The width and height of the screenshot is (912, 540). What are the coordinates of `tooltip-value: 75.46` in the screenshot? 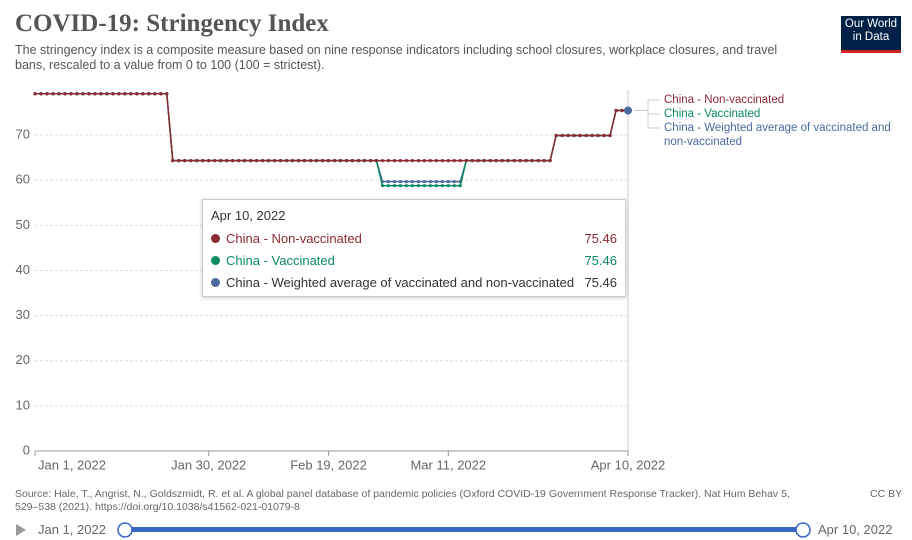 It's located at (600, 238).